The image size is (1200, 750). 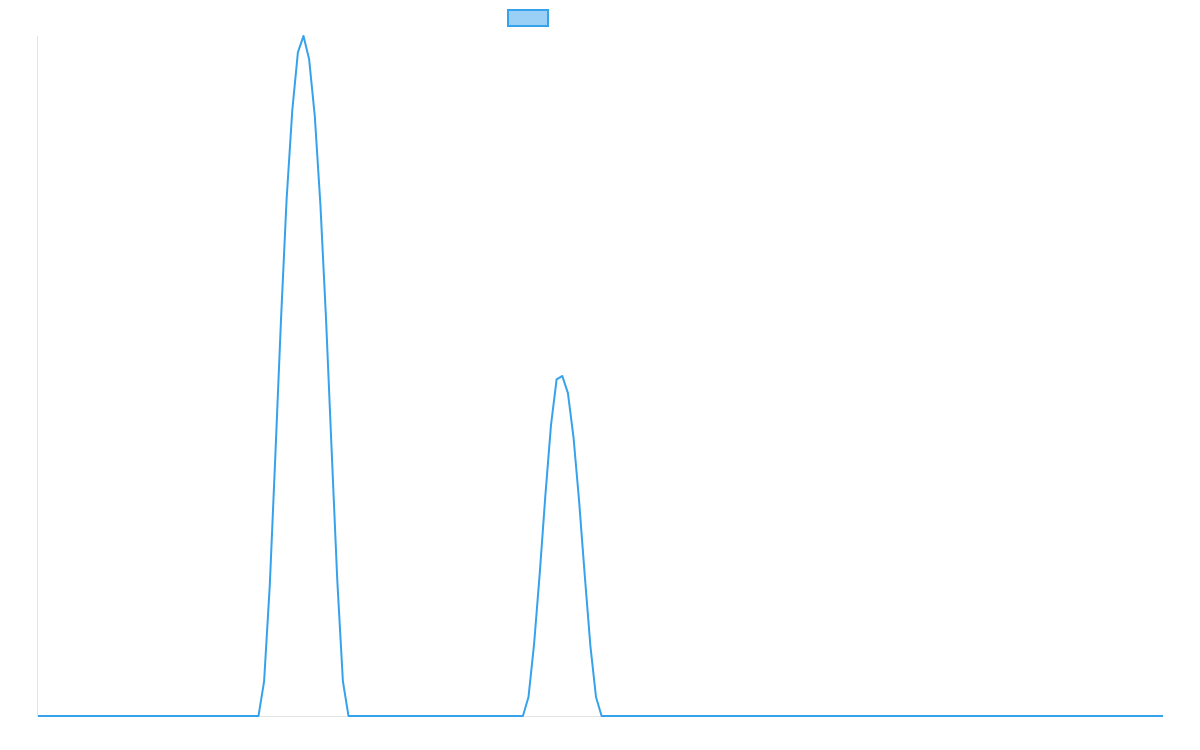 I want to click on legend, so click(x=528, y=18).